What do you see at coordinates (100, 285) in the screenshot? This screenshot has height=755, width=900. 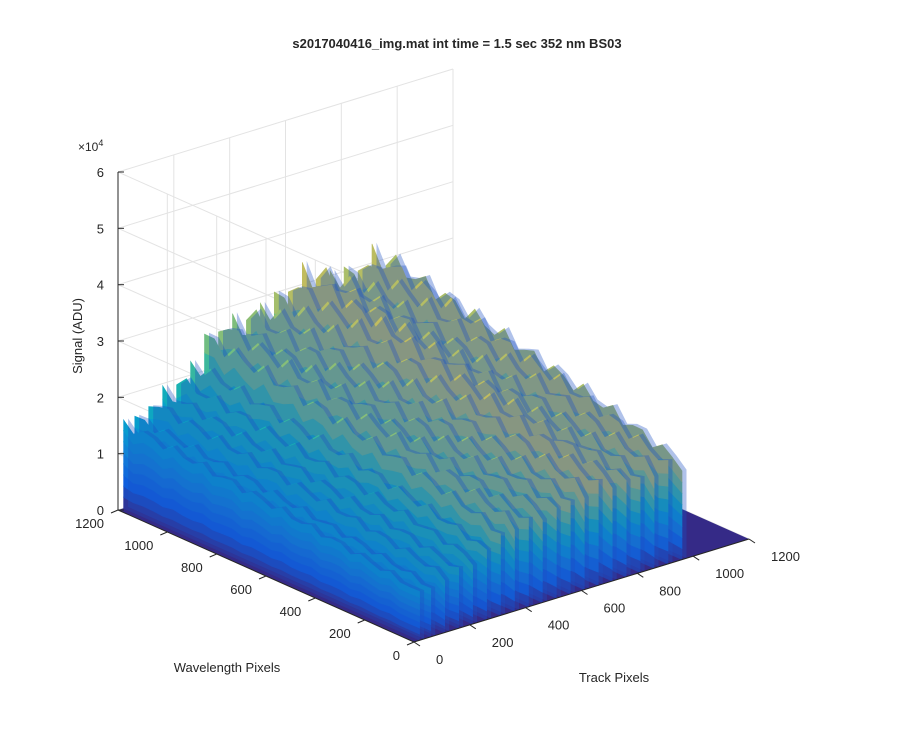 I see `z-tick-label: 4` at bounding box center [100, 285].